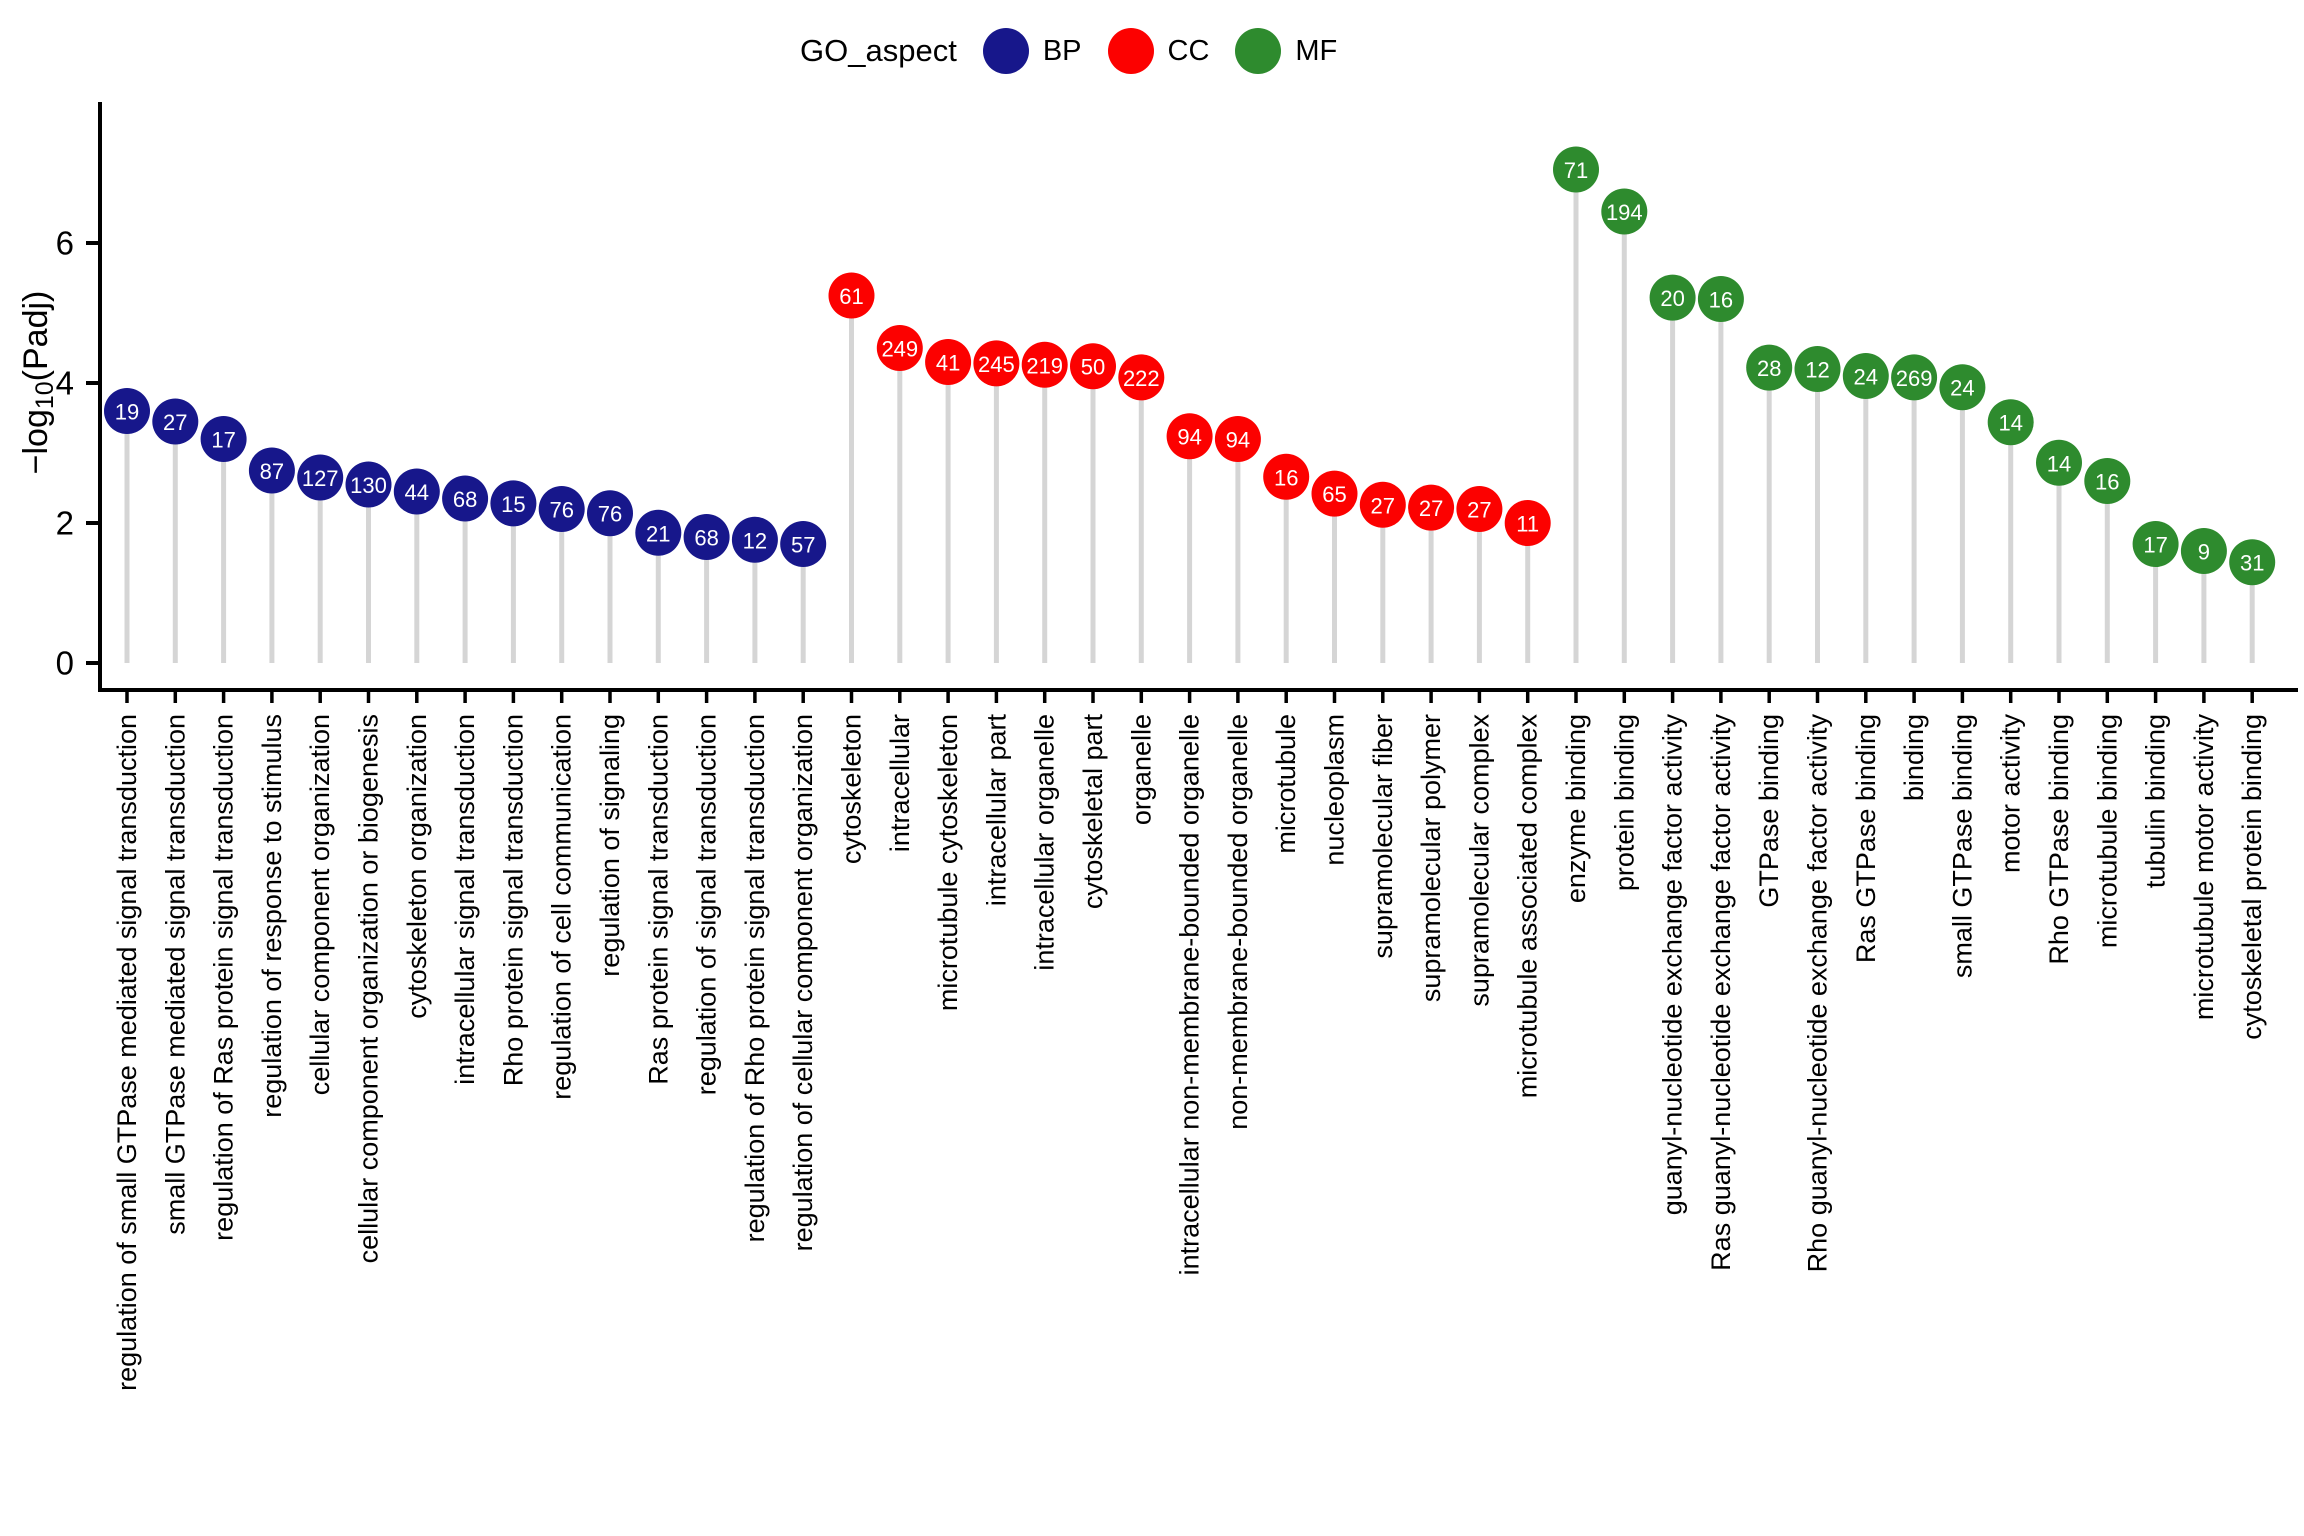 This screenshot has height=1536, width=2304. Describe the element at coordinates (1130, 51) in the screenshot. I see `legend-swatch-cc-icon` at that location.